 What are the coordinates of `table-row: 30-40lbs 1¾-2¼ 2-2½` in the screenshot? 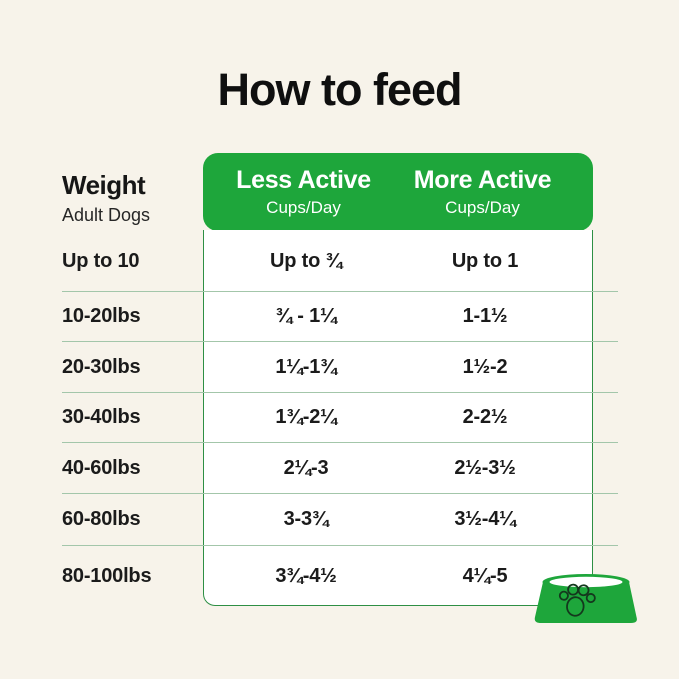 It's located at (340, 418).